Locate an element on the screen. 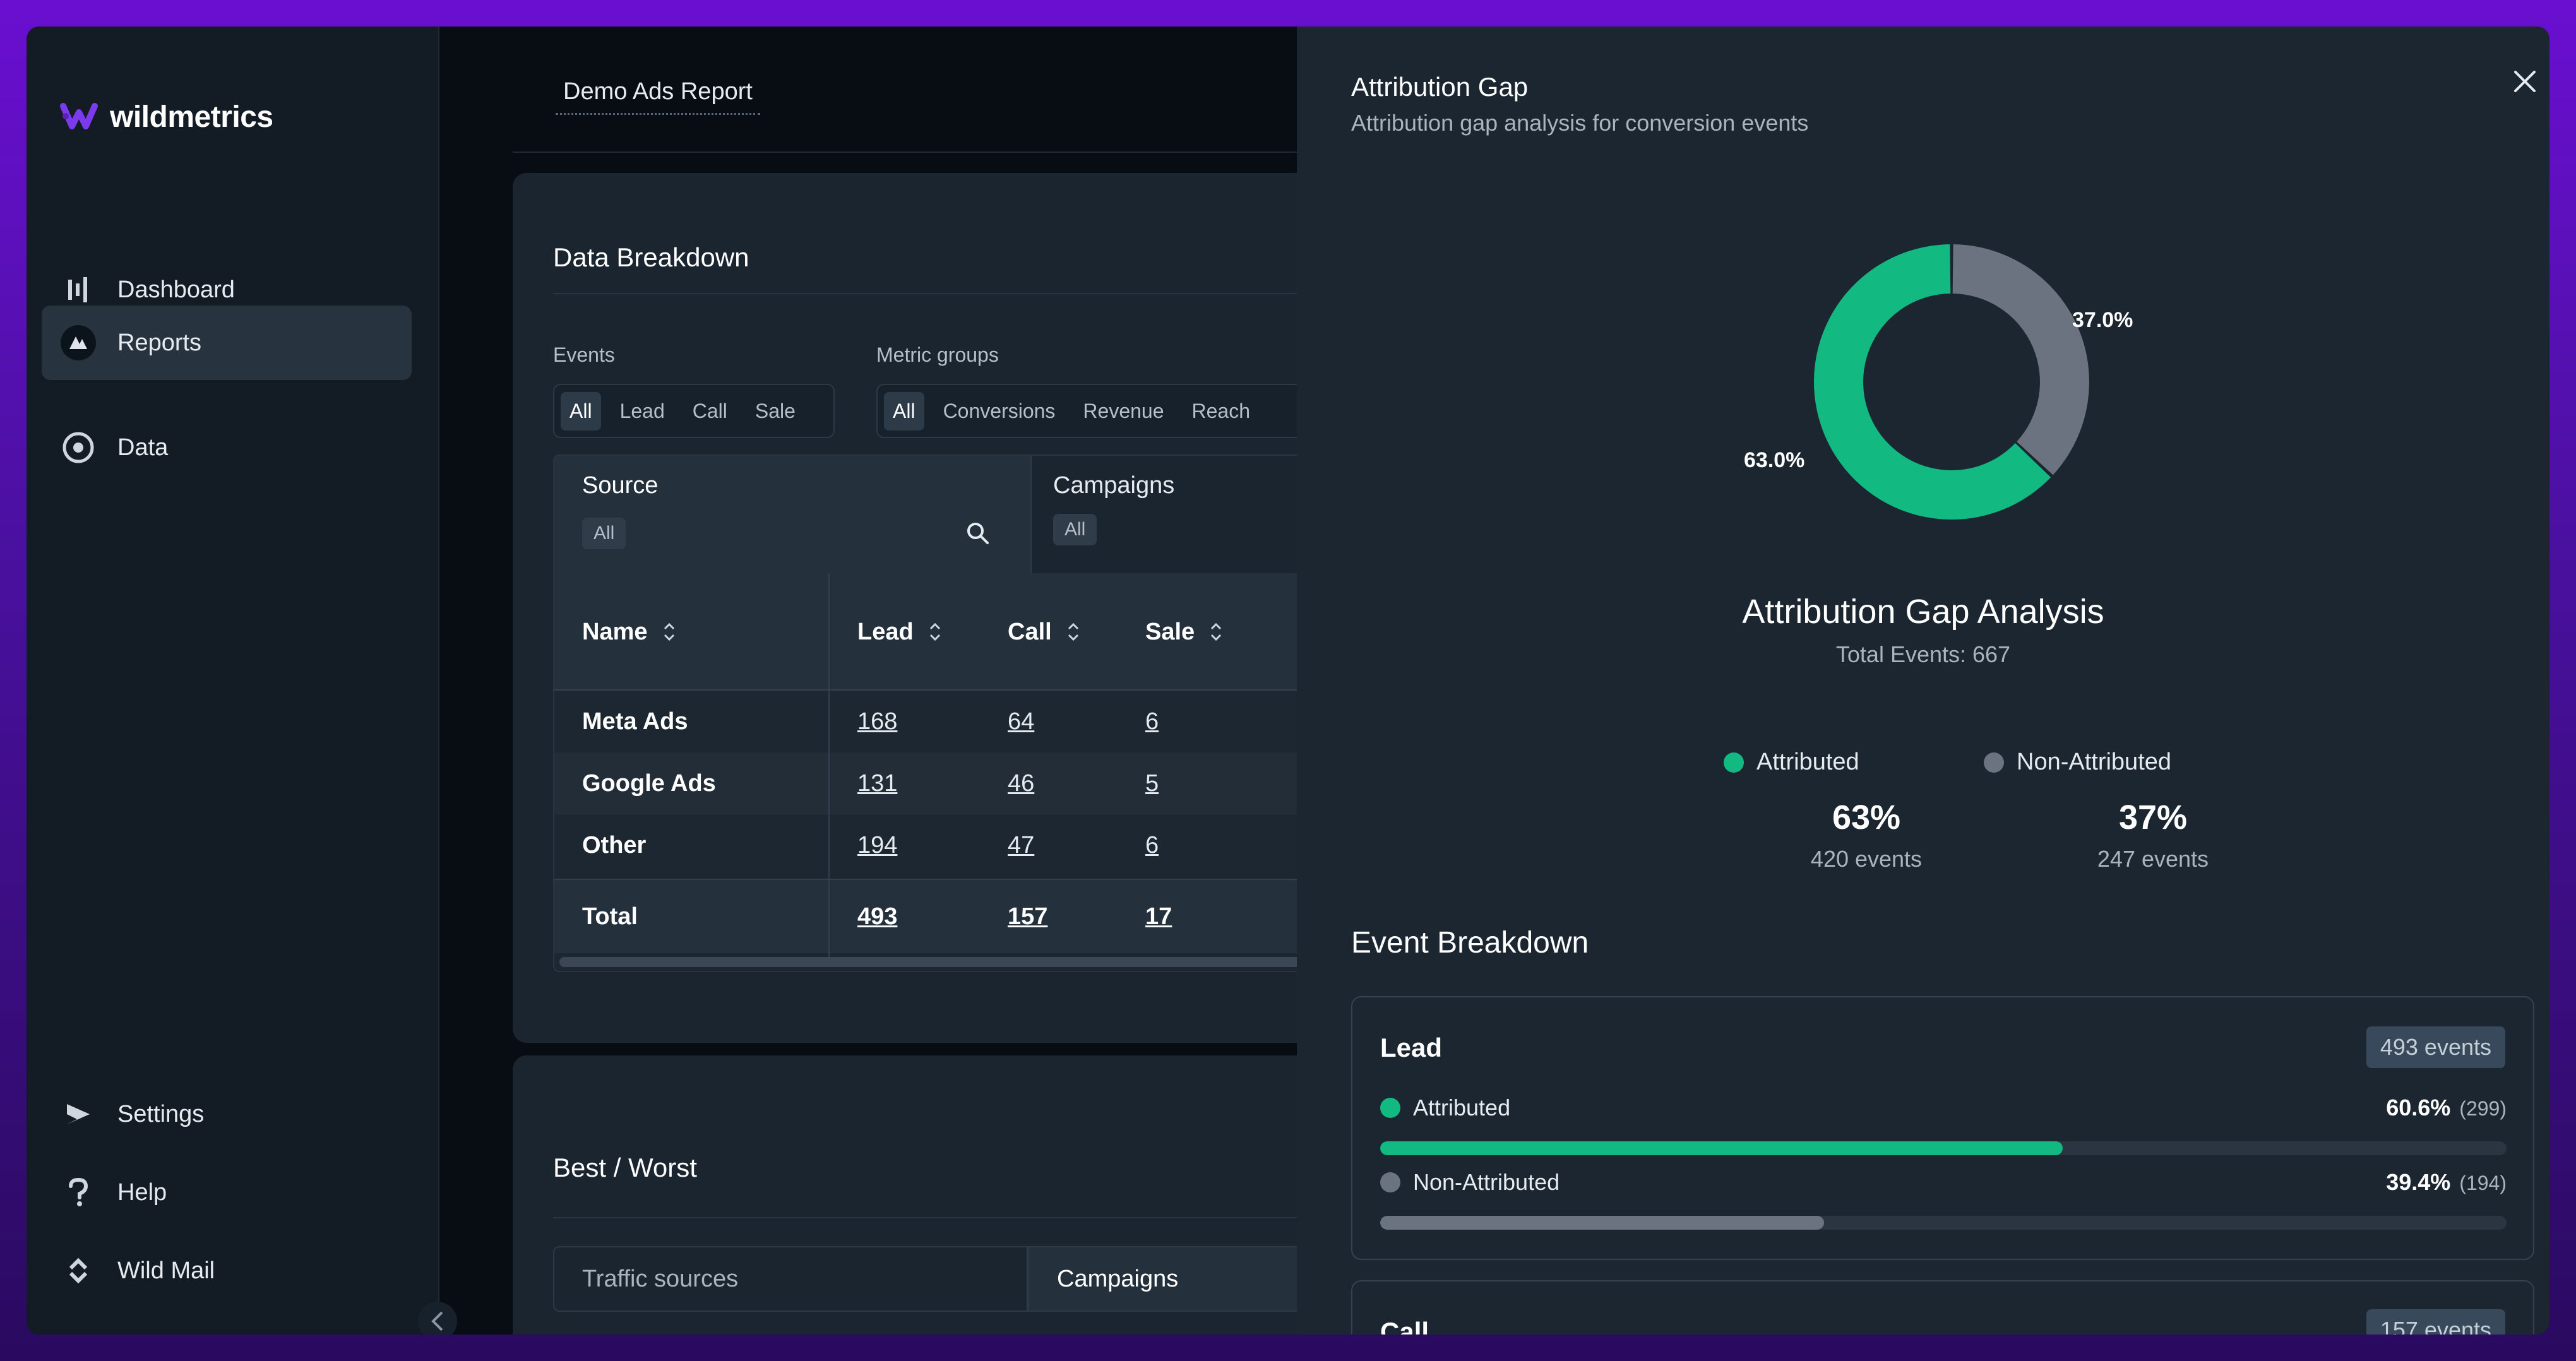 Image resolution: width=2576 pixels, height=1361 pixels. tab-traffic-sources: Traffic sources is located at coordinates (790, 1279).